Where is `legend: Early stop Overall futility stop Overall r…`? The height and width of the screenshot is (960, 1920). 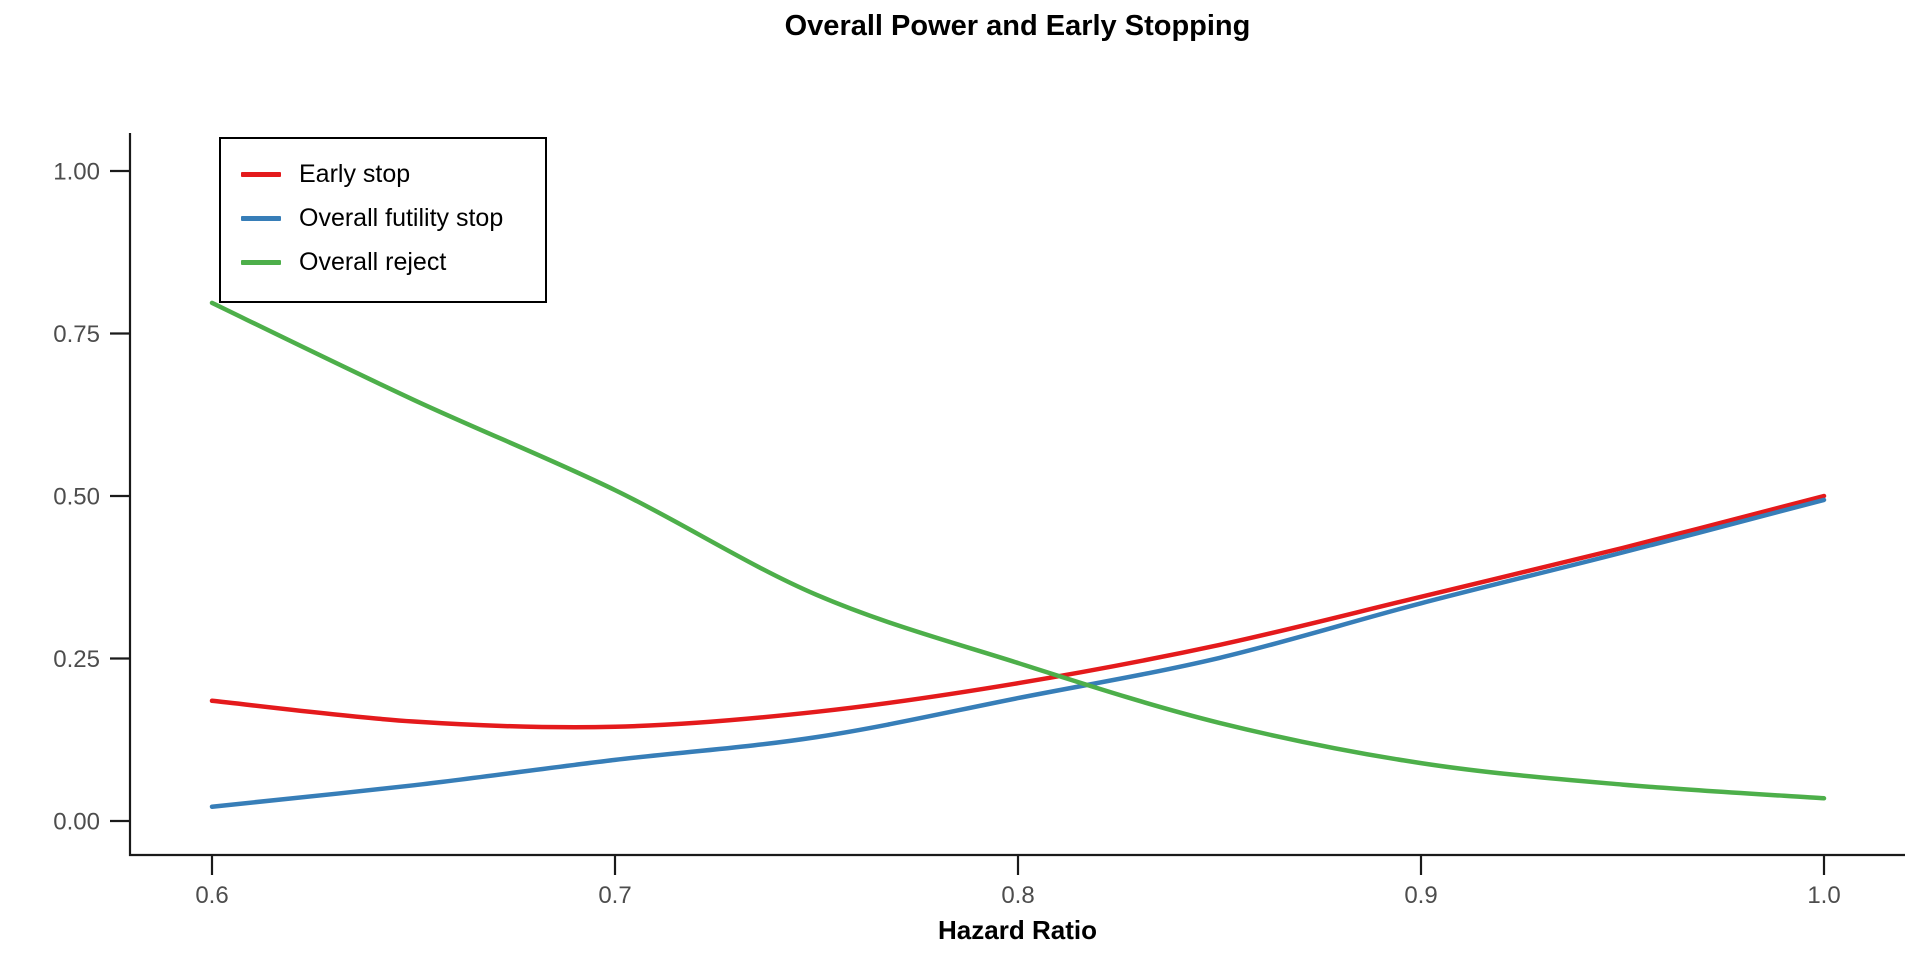 legend: Early stop Overall futility stop Overall r… is located at coordinates (383, 220).